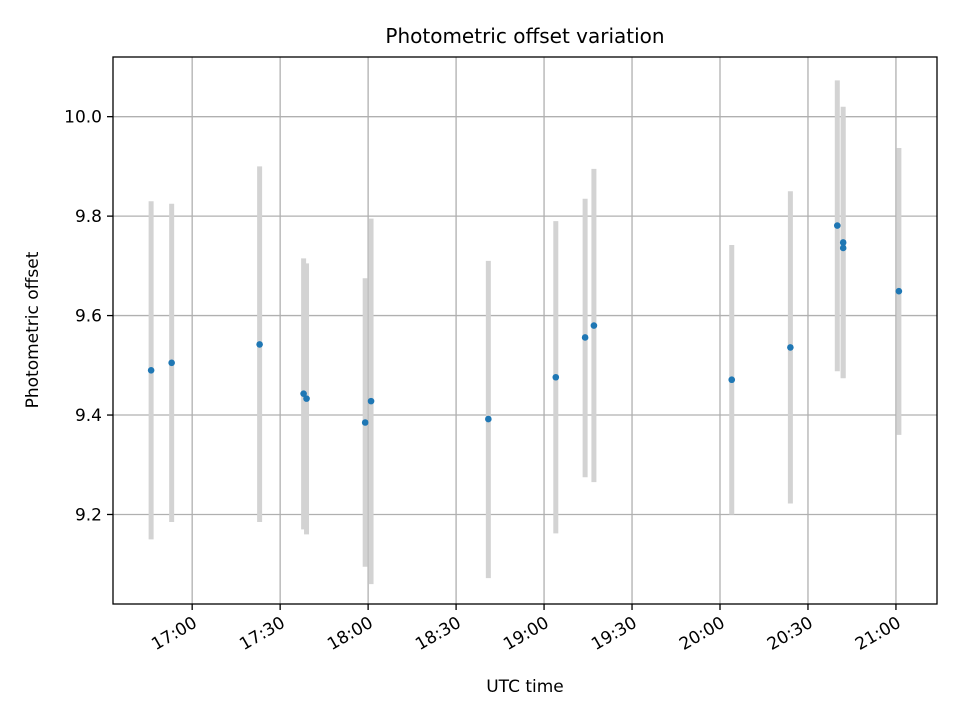 The width and height of the screenshot is (960, 720). Describe the element at coordinates (524, 36) in the screenshot. I see `chart-title: Photometric offset variation` at that location.